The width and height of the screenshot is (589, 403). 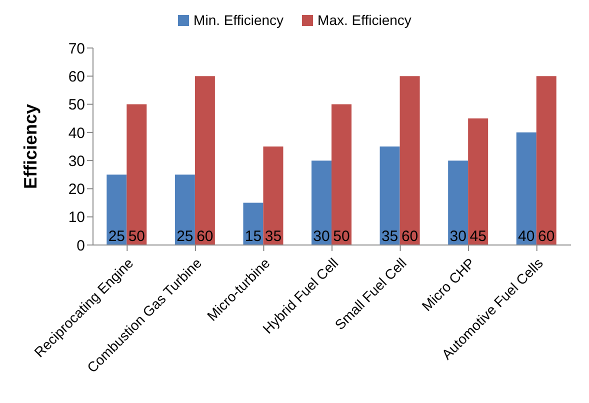 I want to click on y-tick-label: 30, so click(x=76, y=161).